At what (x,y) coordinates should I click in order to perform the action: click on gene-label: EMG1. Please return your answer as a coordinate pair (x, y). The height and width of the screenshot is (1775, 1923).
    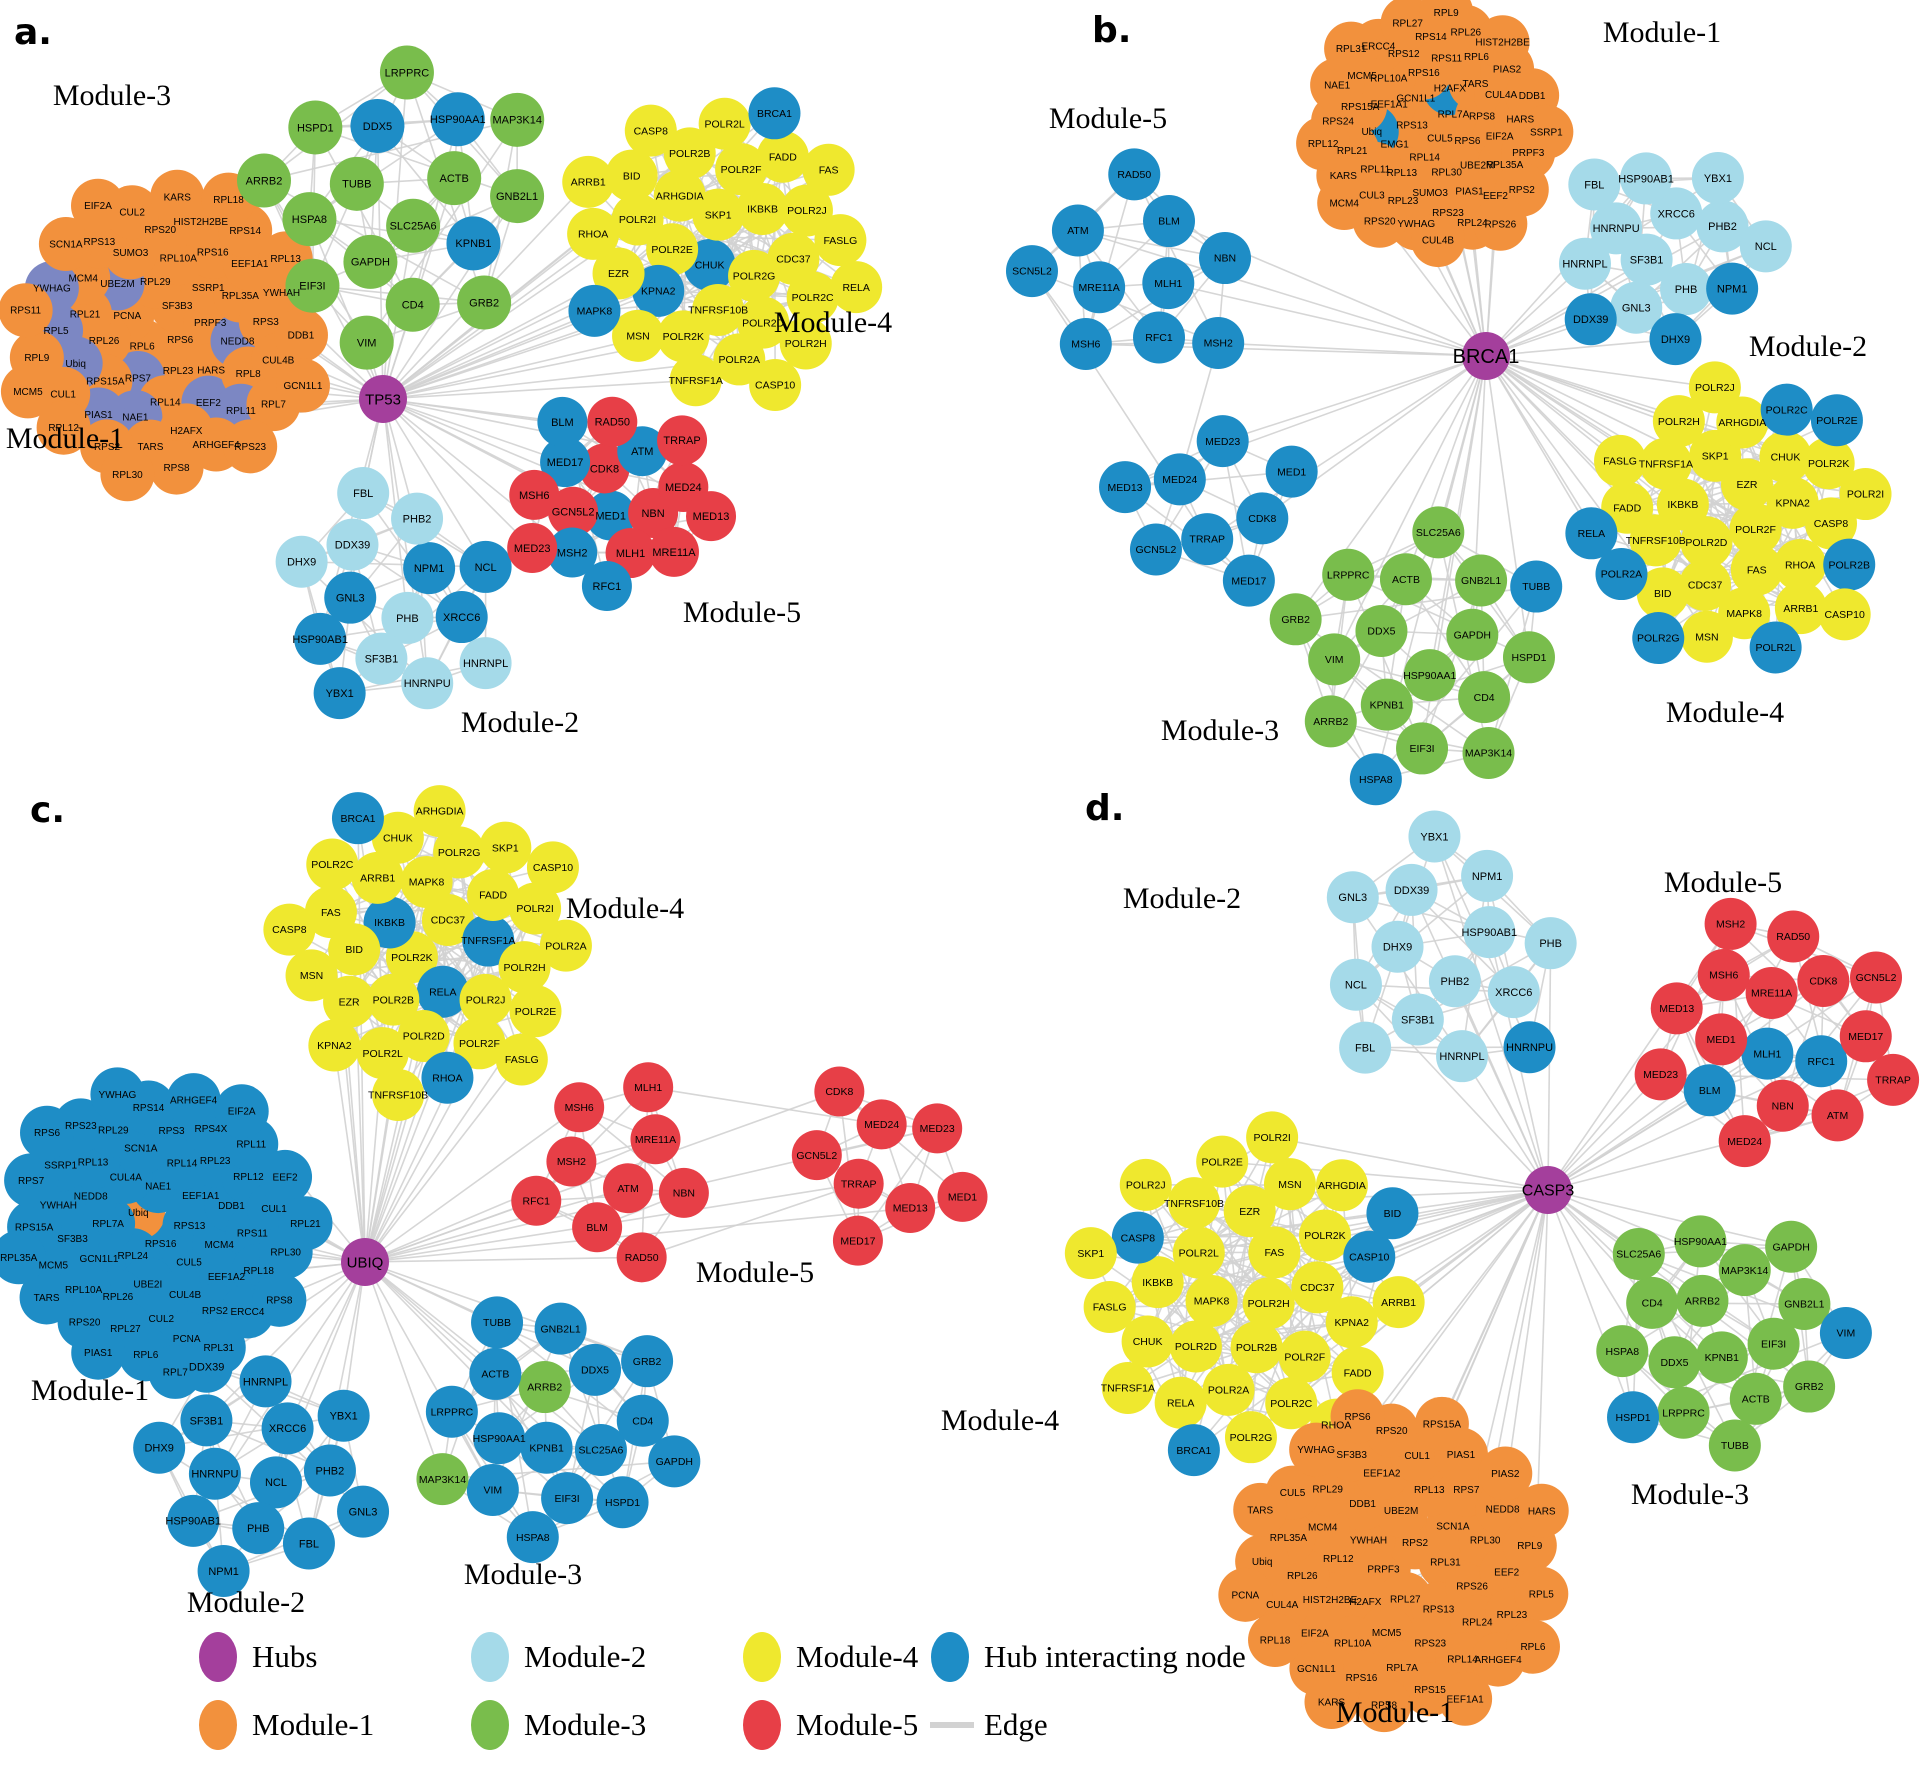
    Looking at the image, I should click on (1395, 145).